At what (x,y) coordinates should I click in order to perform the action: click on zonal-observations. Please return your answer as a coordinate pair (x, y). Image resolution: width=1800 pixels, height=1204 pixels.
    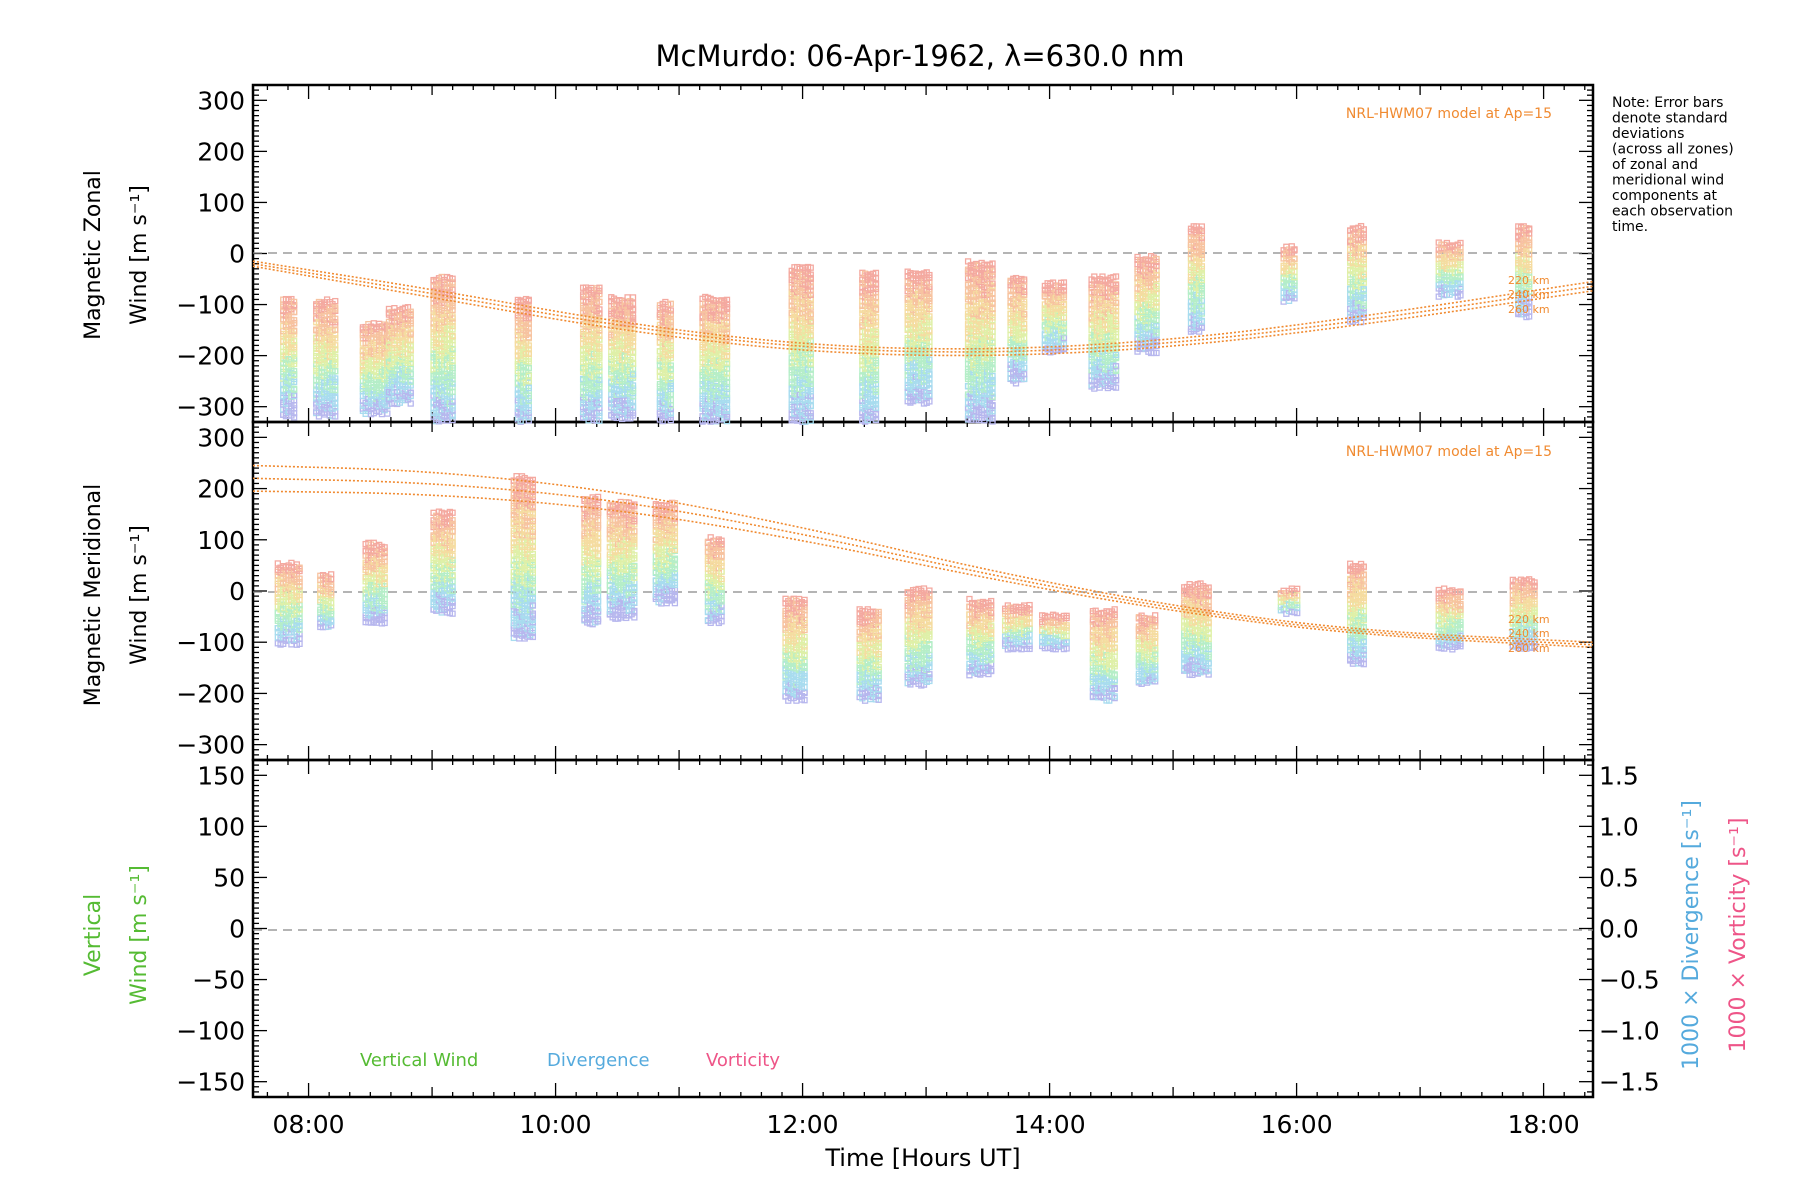
    Looking at the image, I should click on (906, 324).